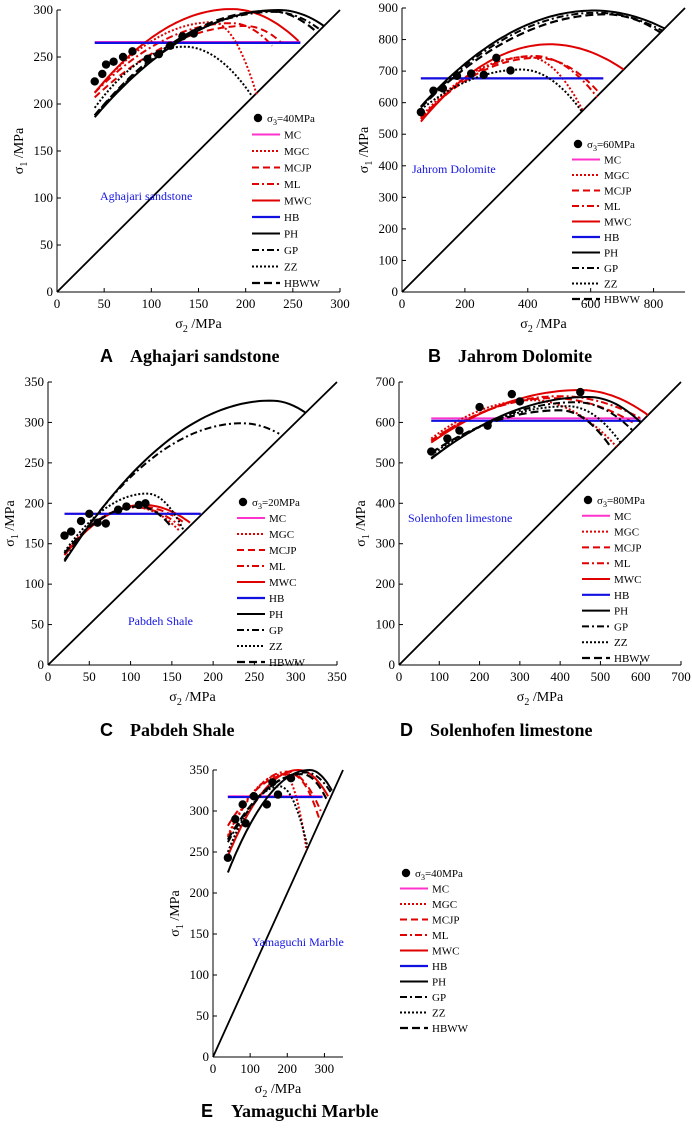  I want to click on equality-line, so click(192, 523).